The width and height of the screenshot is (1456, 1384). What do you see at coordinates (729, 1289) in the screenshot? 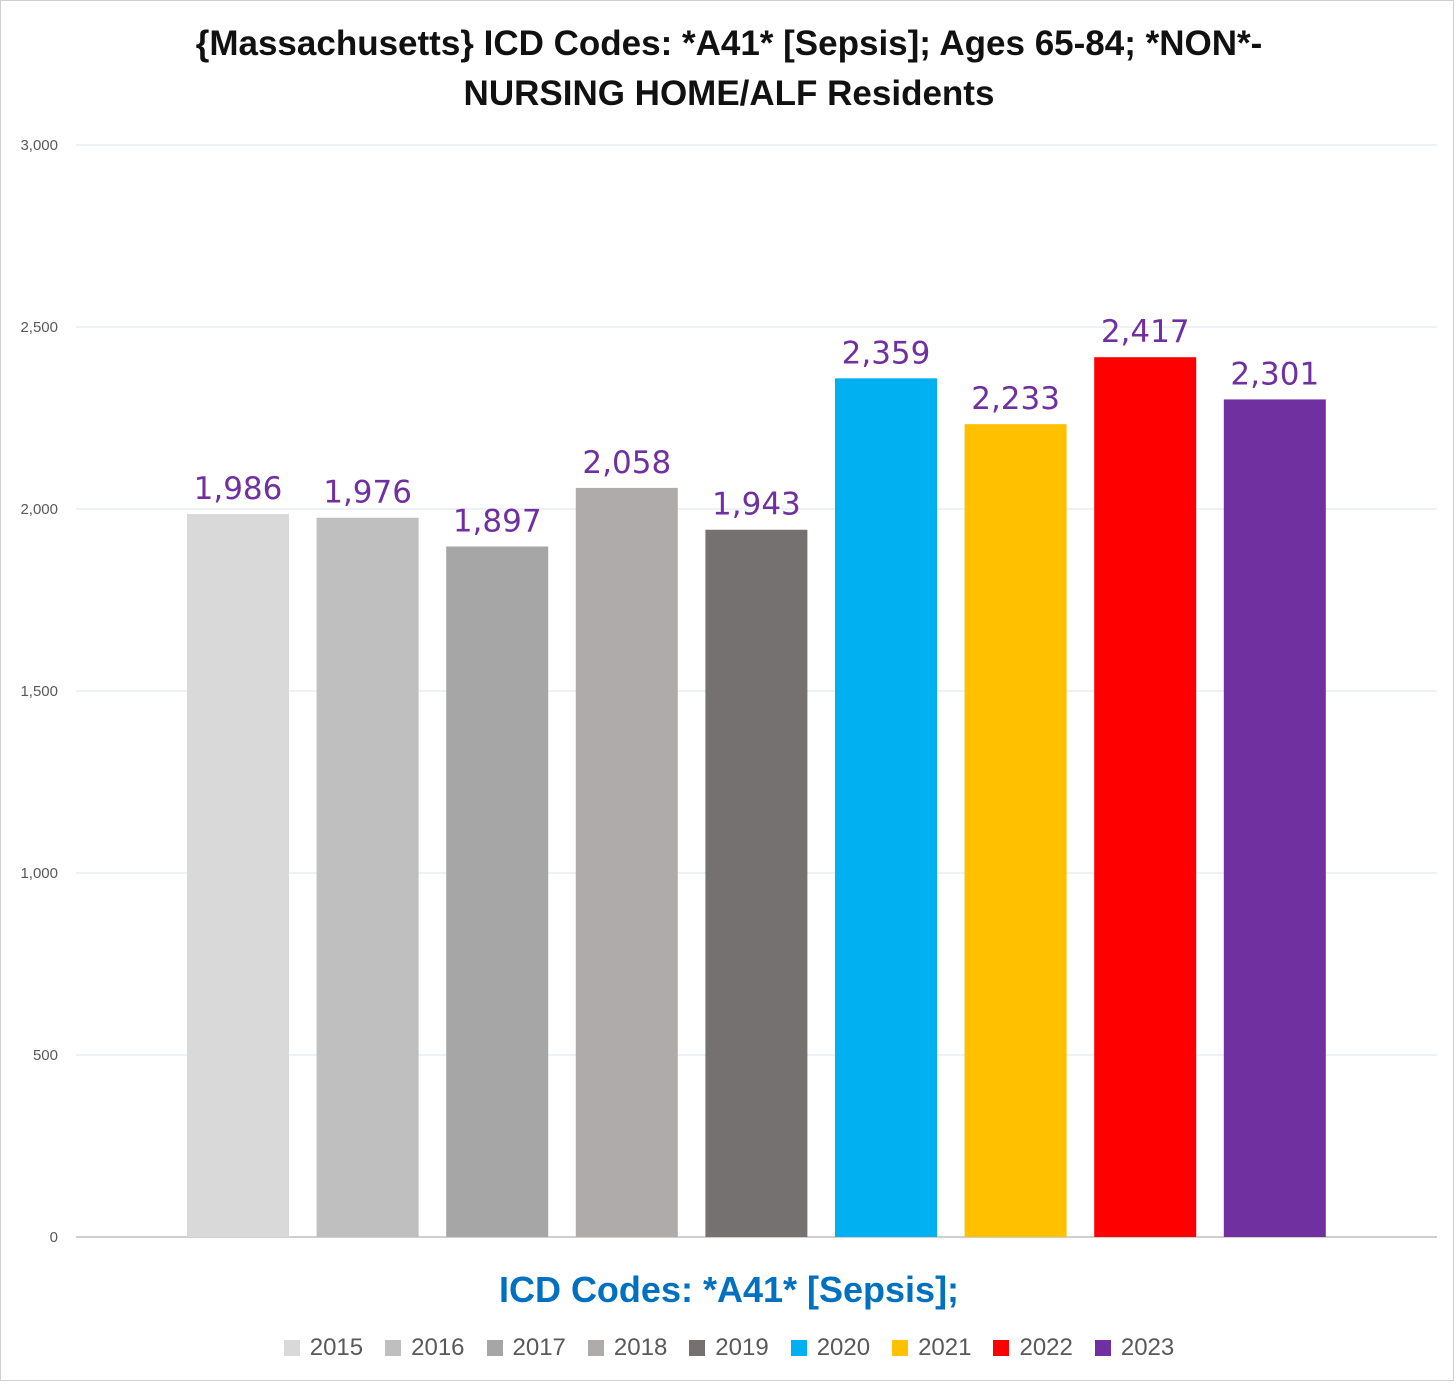
I see `x-axis-title: ICD Codes: *A41* [Sepsis];` at bounding box center [729, 1289].